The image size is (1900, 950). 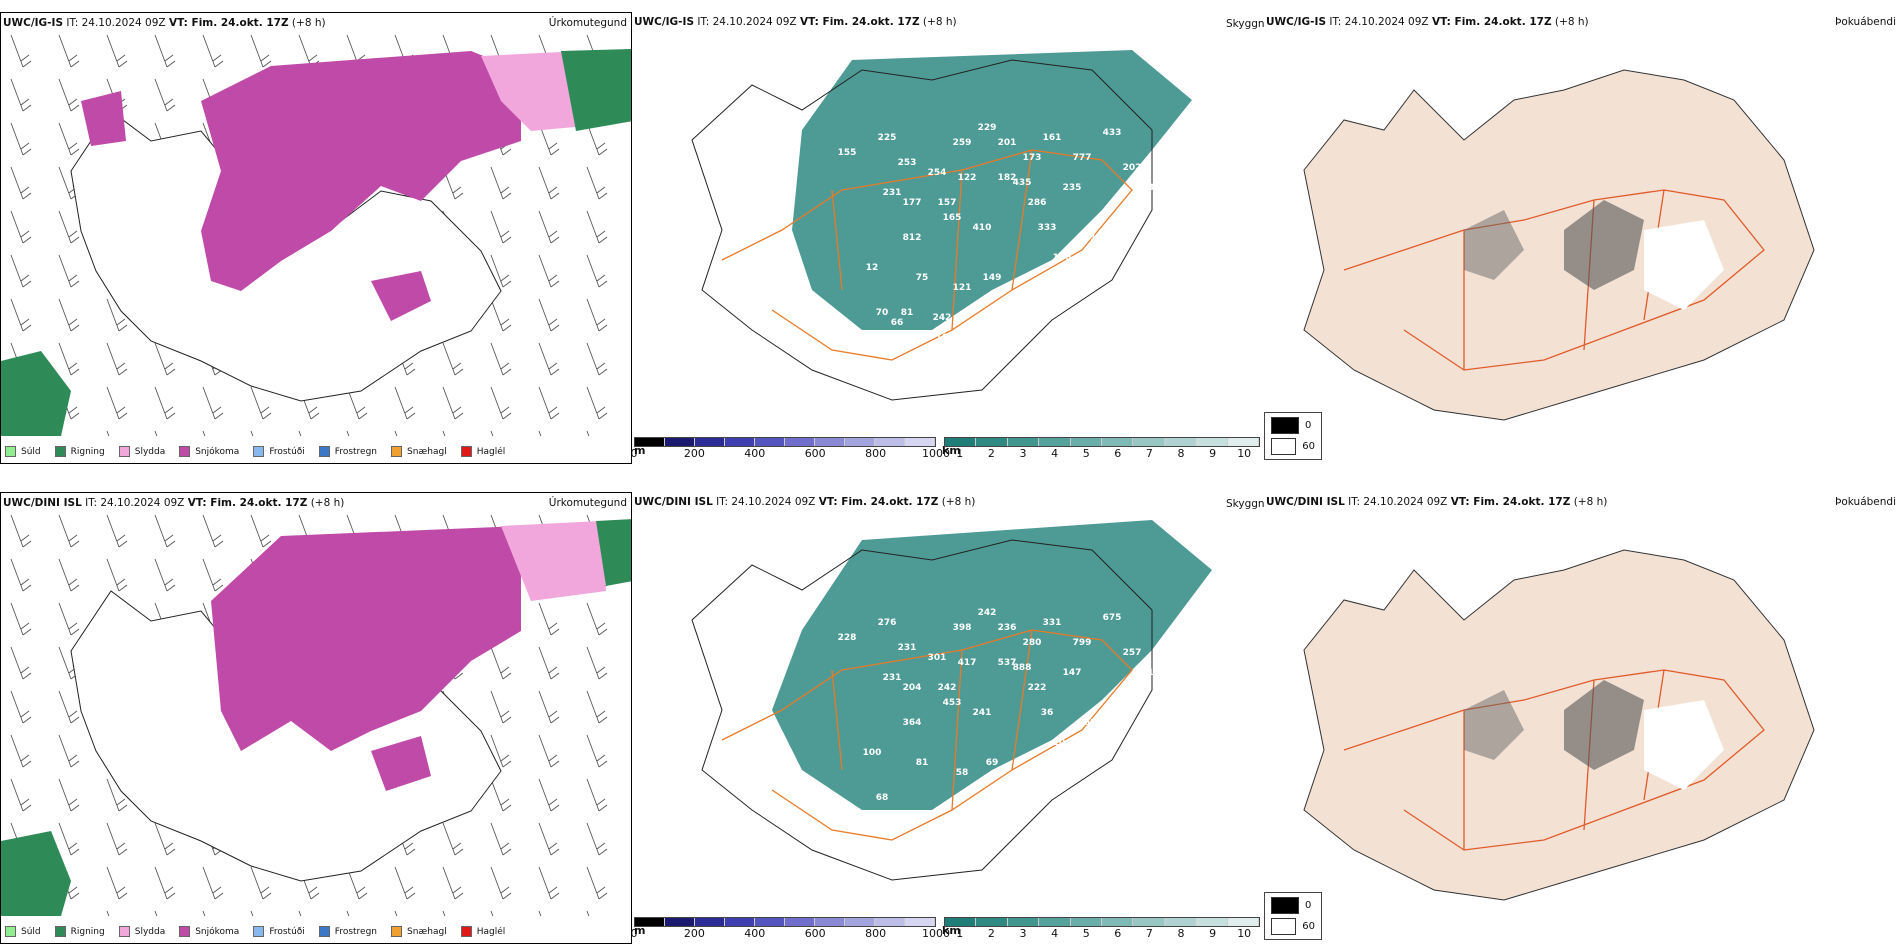 I want to click on cloud-base-label: 280, so click(x=1032, y=643).